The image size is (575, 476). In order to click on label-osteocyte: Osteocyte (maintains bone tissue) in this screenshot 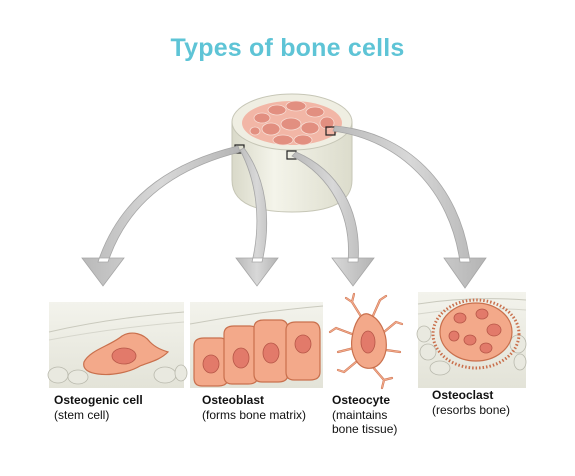, I will do `click(364, 415)`.